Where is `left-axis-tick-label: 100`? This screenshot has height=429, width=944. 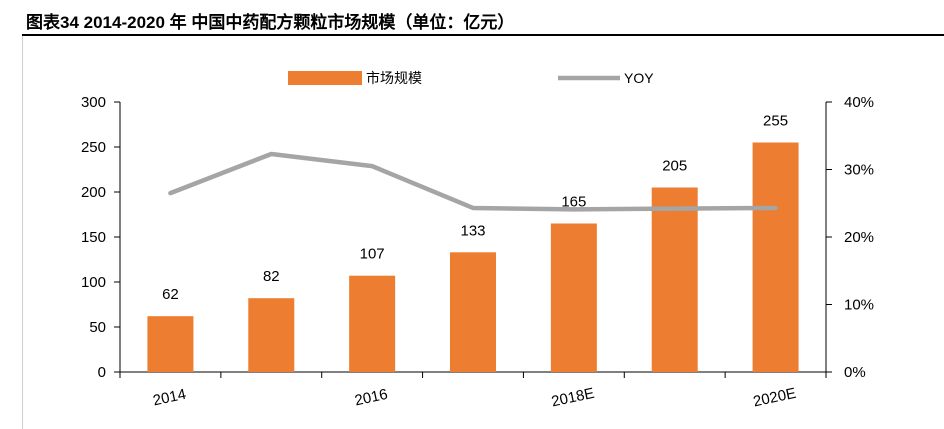
left-axis-tick-label: 100 is located at coordinates (93, 282).